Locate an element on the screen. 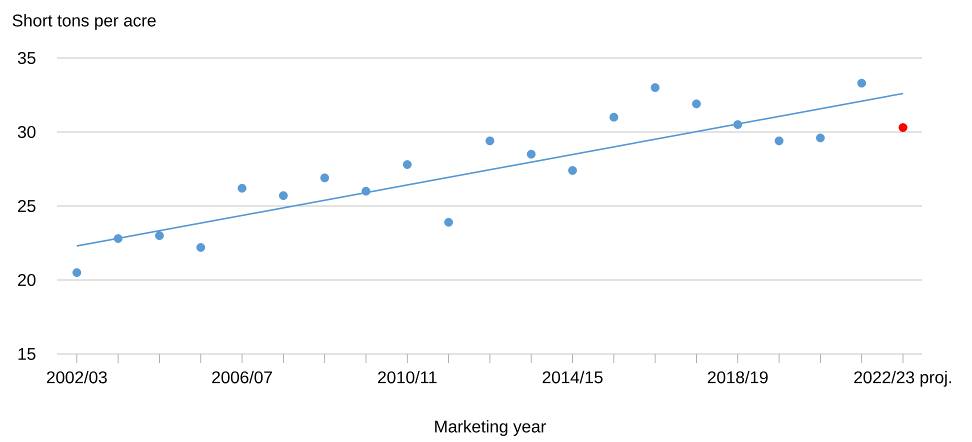 This screenshot has width=972, height=442. y-tick-label: 25 is located at coordinates (27, 206).